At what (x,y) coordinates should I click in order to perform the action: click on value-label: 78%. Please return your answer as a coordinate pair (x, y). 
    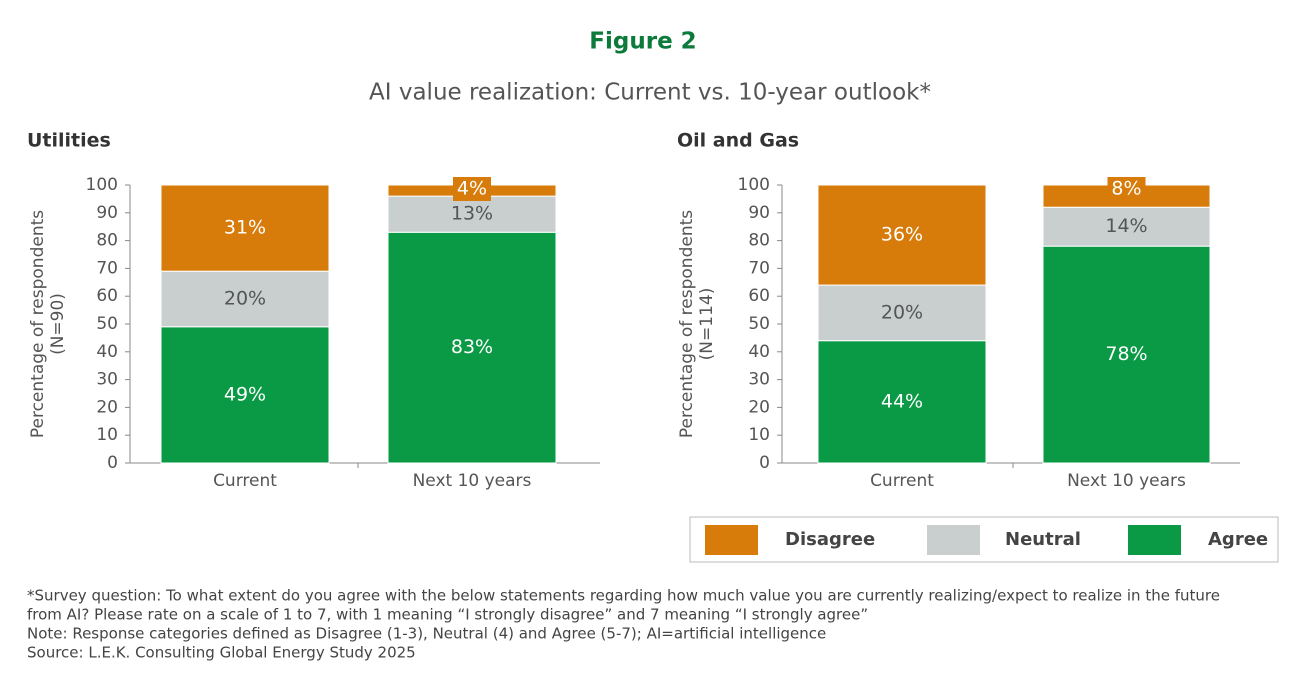
    Looking at the image, I should click on (1126, 354).